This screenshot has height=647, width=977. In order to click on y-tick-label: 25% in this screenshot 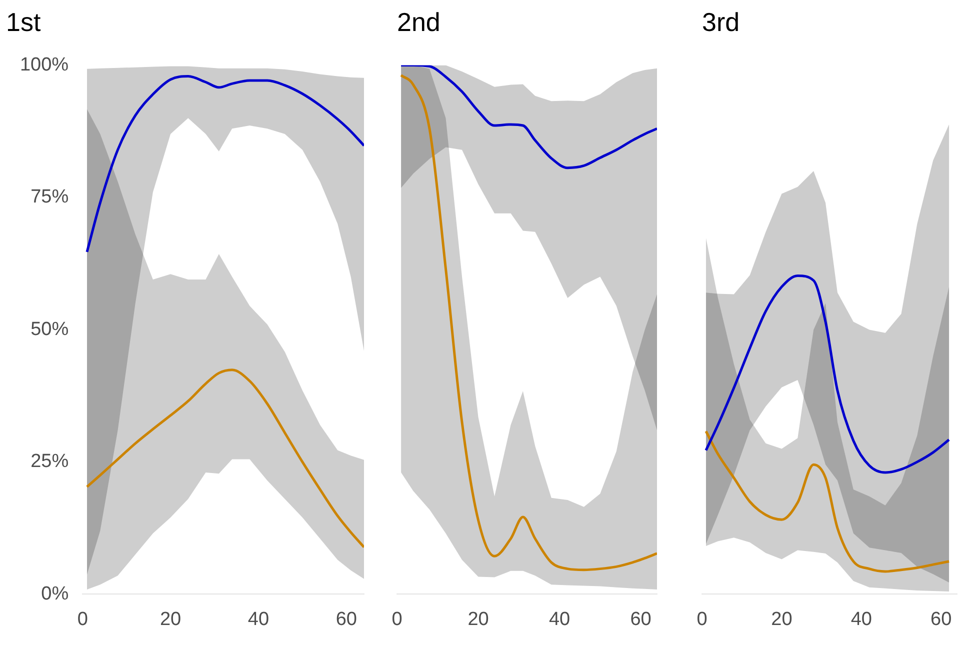, I will do `click(49, 461)`.